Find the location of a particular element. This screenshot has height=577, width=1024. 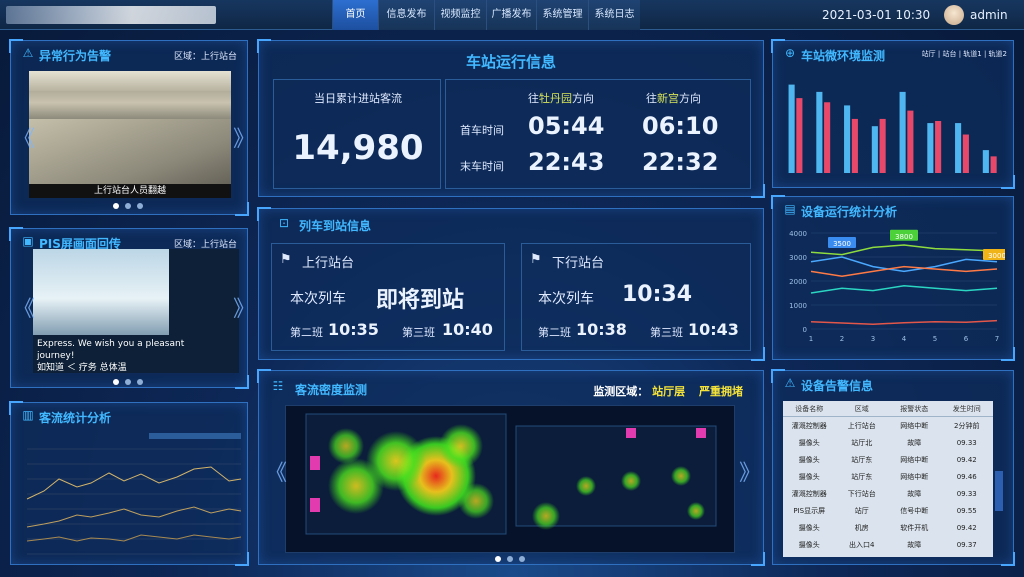

main-nav: 首页 信息发布 视频监控 广播发布 系统管理 系统日志 is located at coordinates (486, 15).